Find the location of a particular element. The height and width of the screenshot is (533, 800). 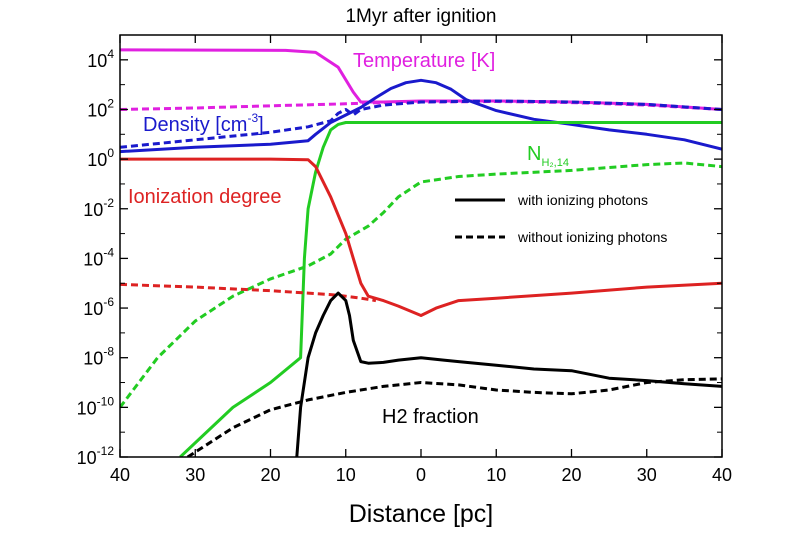

y-tick-label: 10² is located at coordinates (100, 108).